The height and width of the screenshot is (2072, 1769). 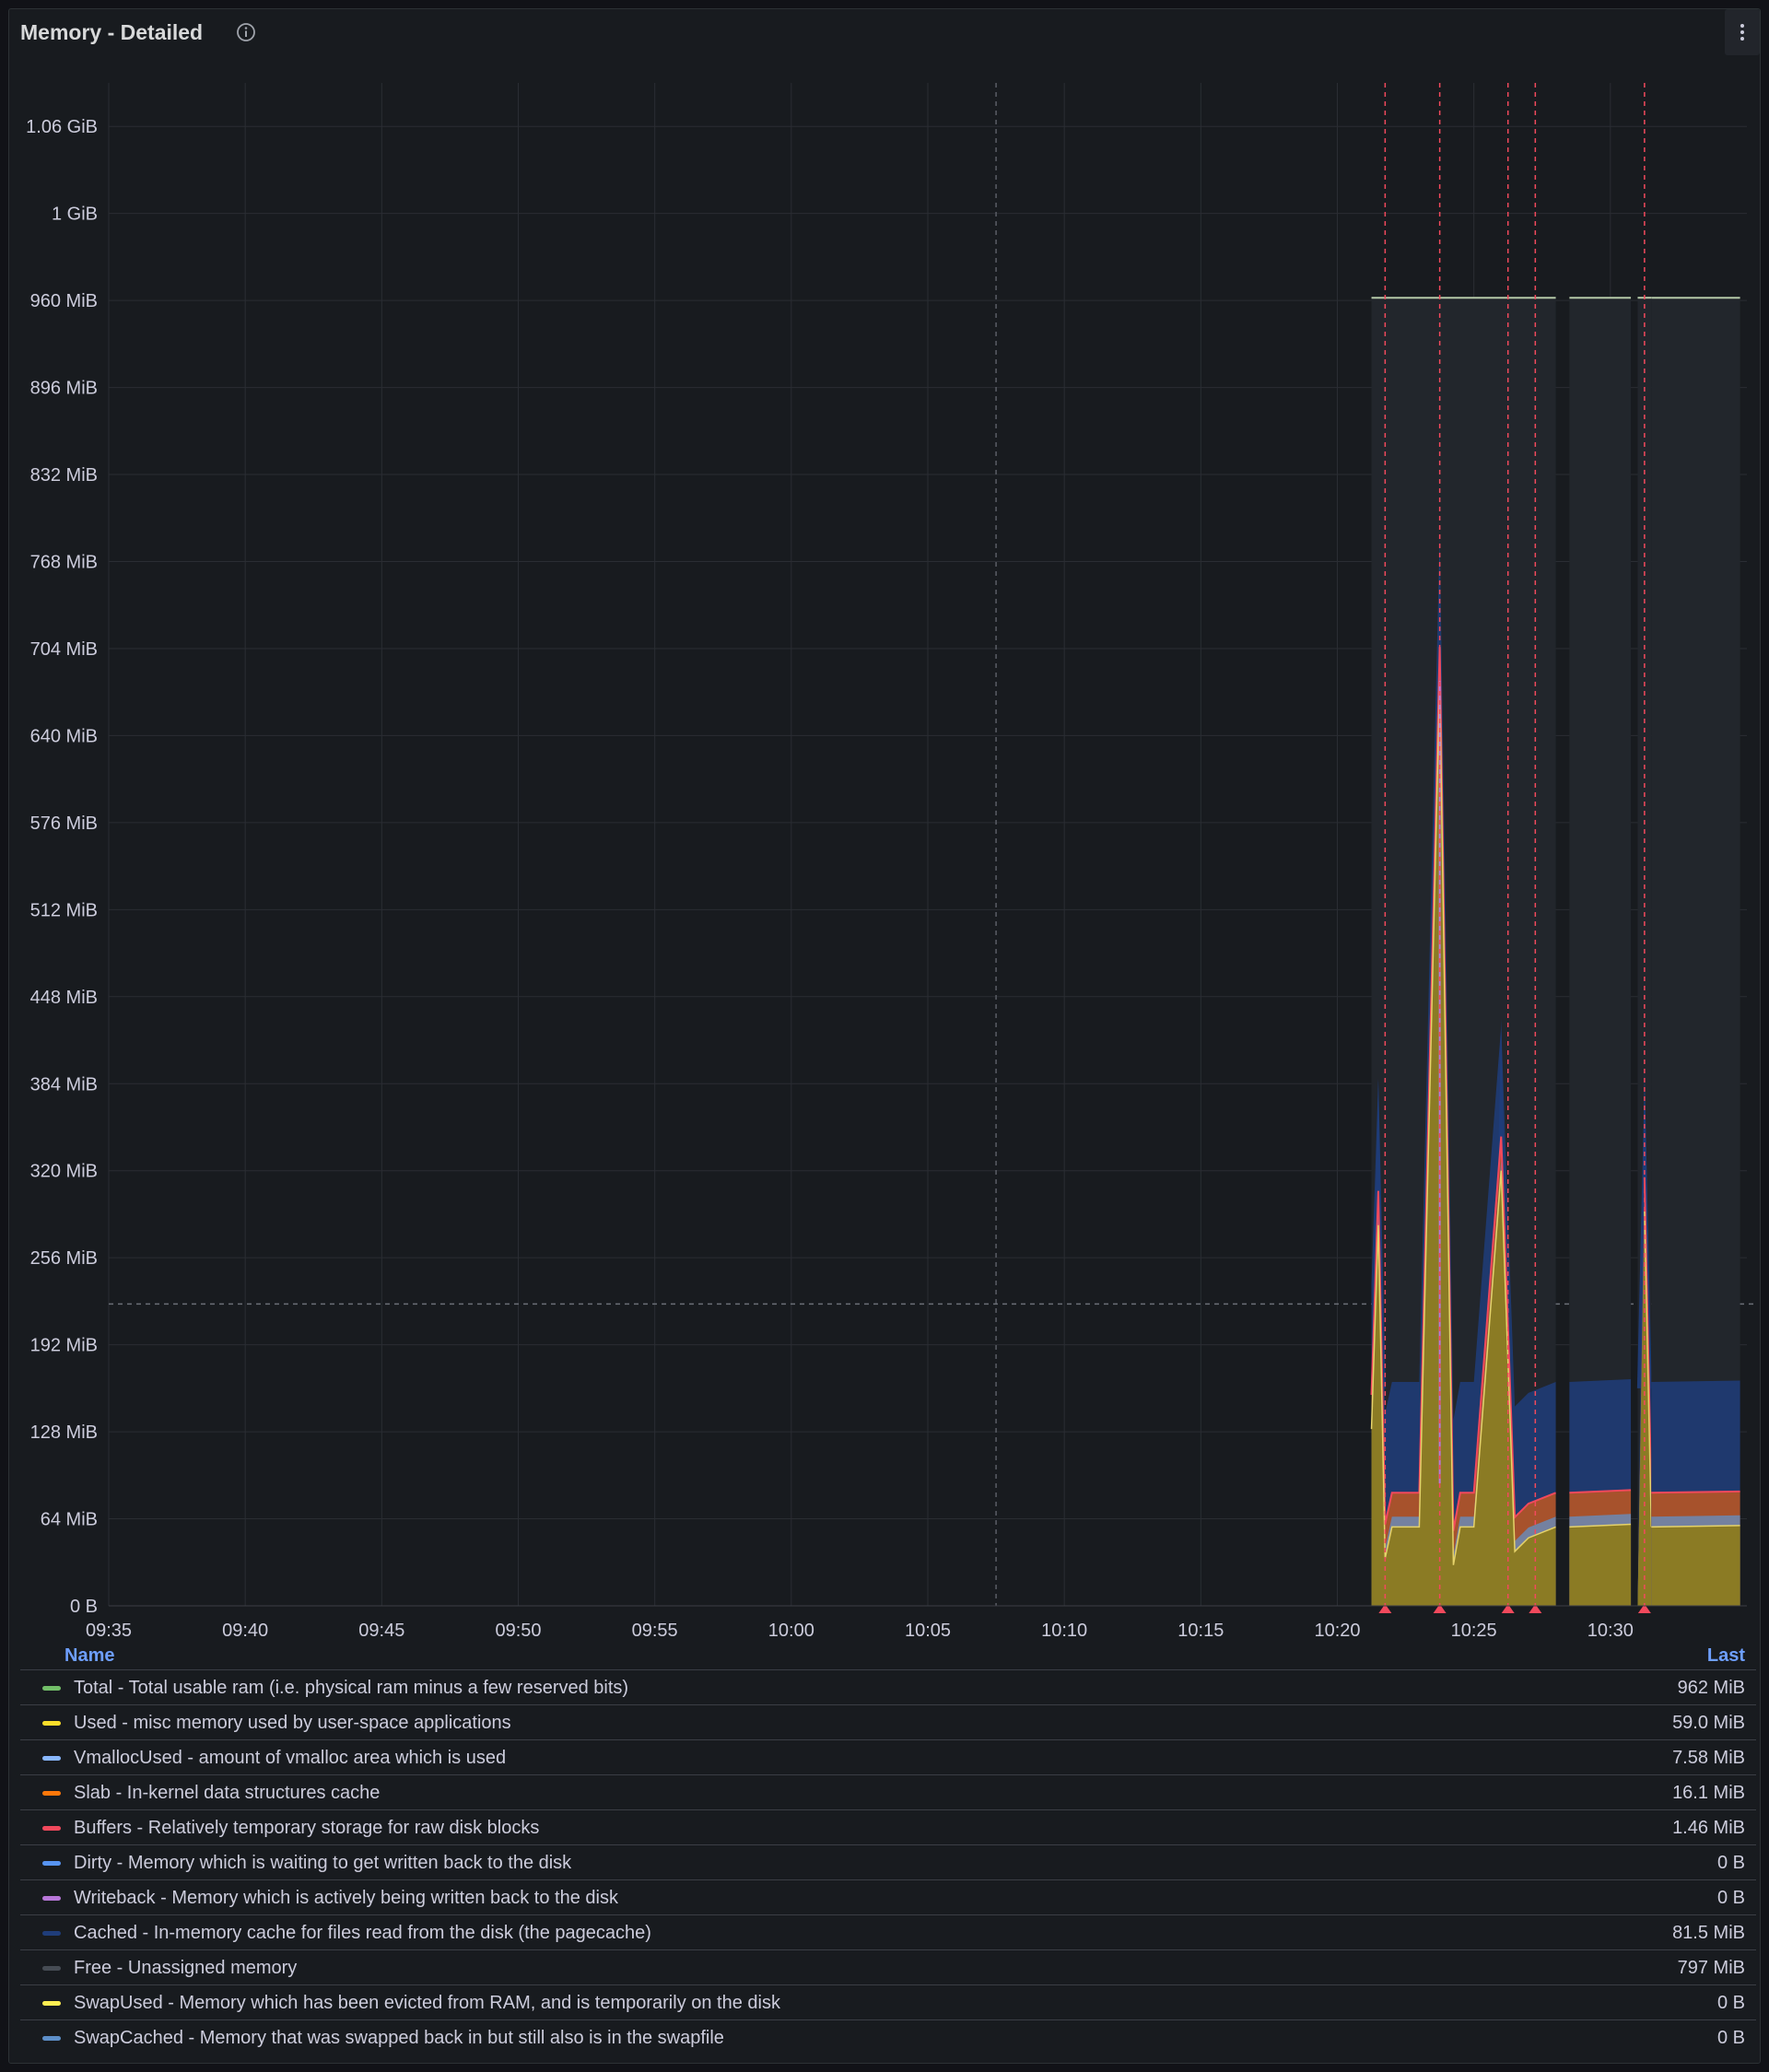 I want to click on y-tick-label: 896 MiB, so click(x=64, y=389).